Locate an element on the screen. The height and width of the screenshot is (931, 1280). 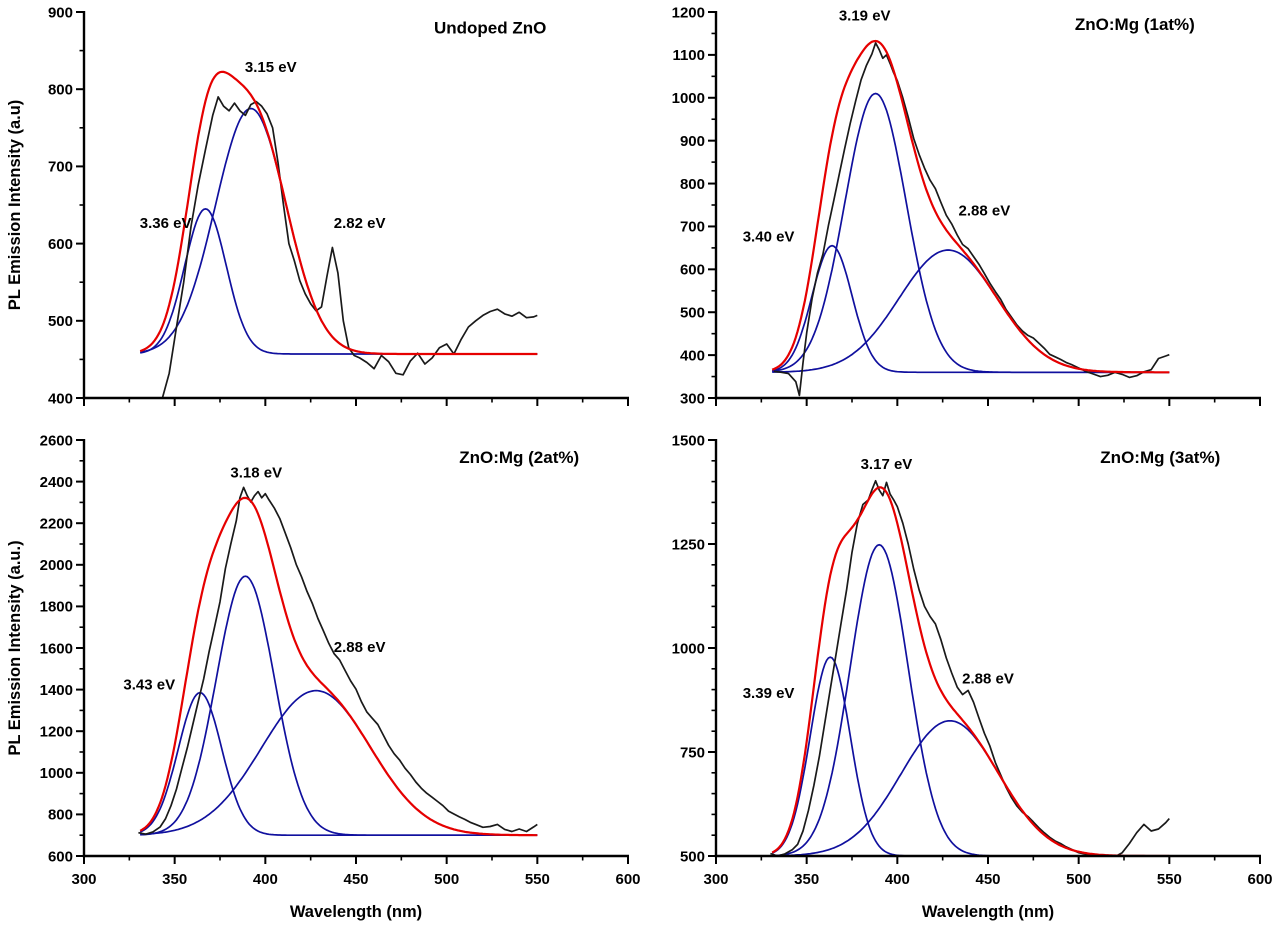
y-tick-label: 2600 is located at coordinates (56, 440).